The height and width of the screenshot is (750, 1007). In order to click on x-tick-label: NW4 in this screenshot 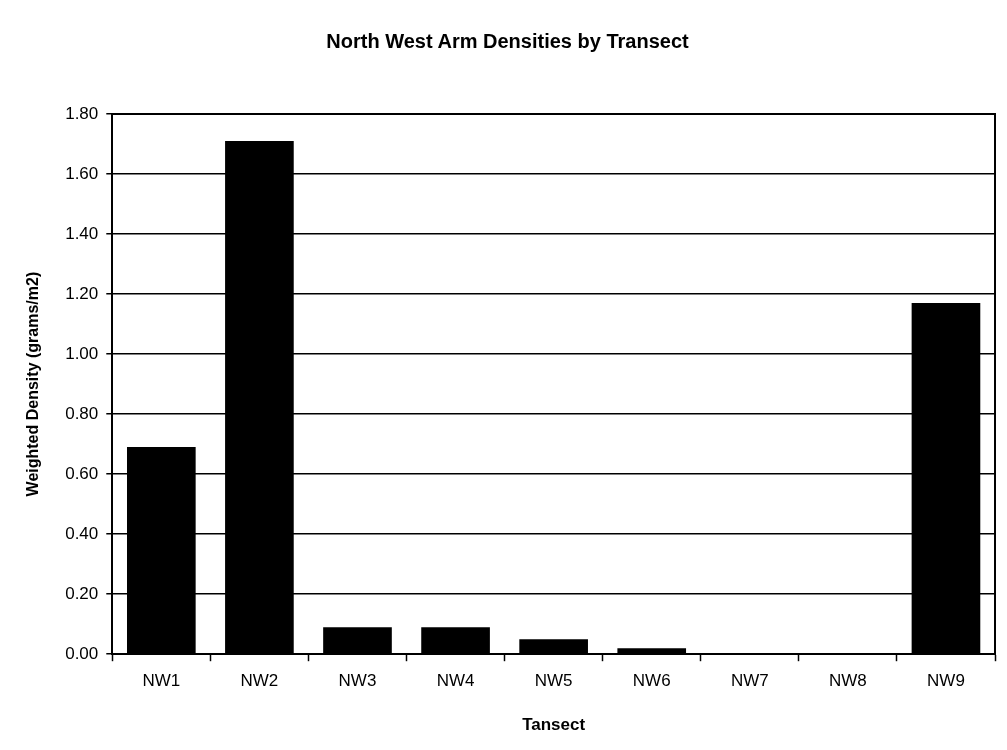, I will do `click(455, 681)`.